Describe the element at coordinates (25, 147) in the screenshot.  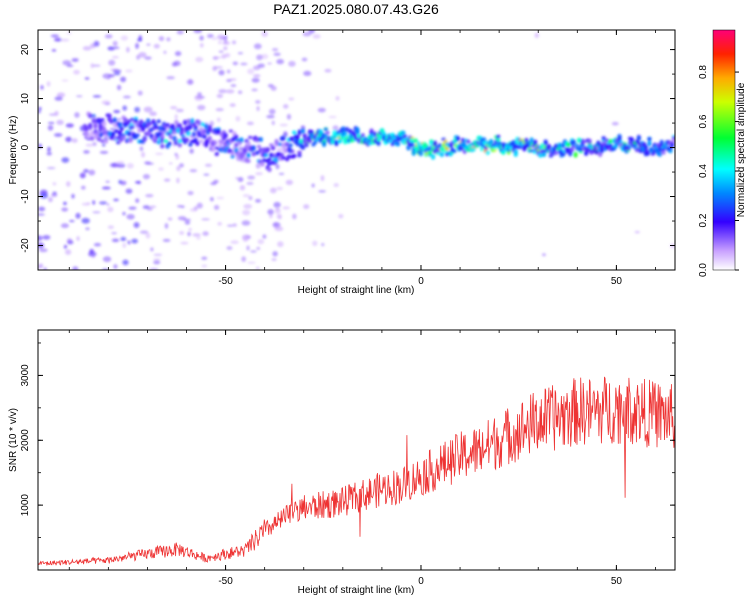
I see `y-tick-label: 0` at that location.